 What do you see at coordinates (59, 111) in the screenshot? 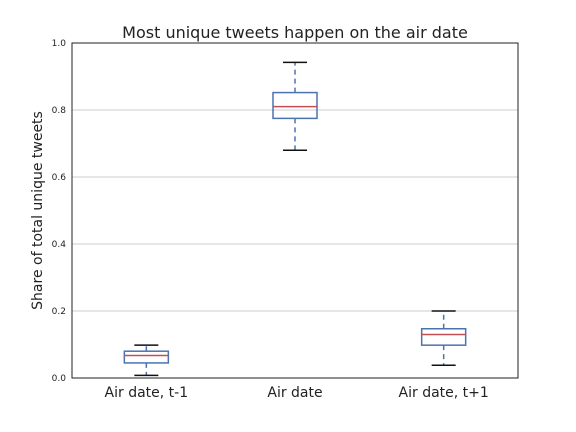
I see `y-tick-label: 0.8` at bounding box center [59, 111].